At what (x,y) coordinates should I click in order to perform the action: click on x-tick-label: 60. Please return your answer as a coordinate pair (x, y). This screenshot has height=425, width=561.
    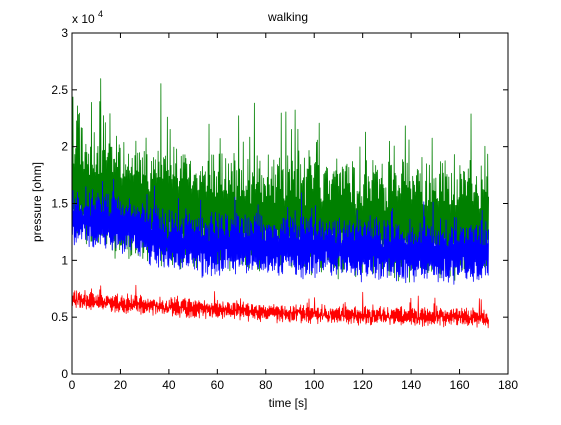
    Looking at the image, I should click on (218, 385).